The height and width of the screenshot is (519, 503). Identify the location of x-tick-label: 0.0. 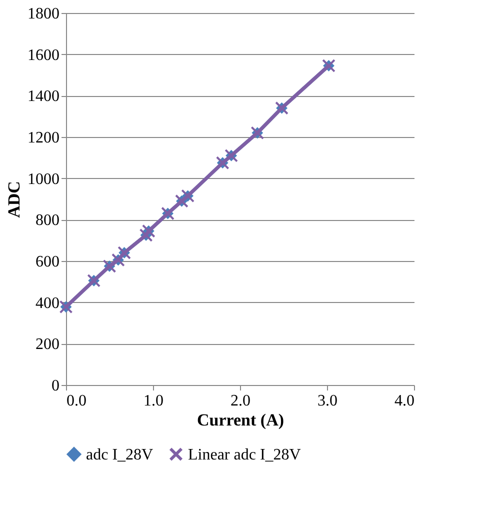
(76, 401).